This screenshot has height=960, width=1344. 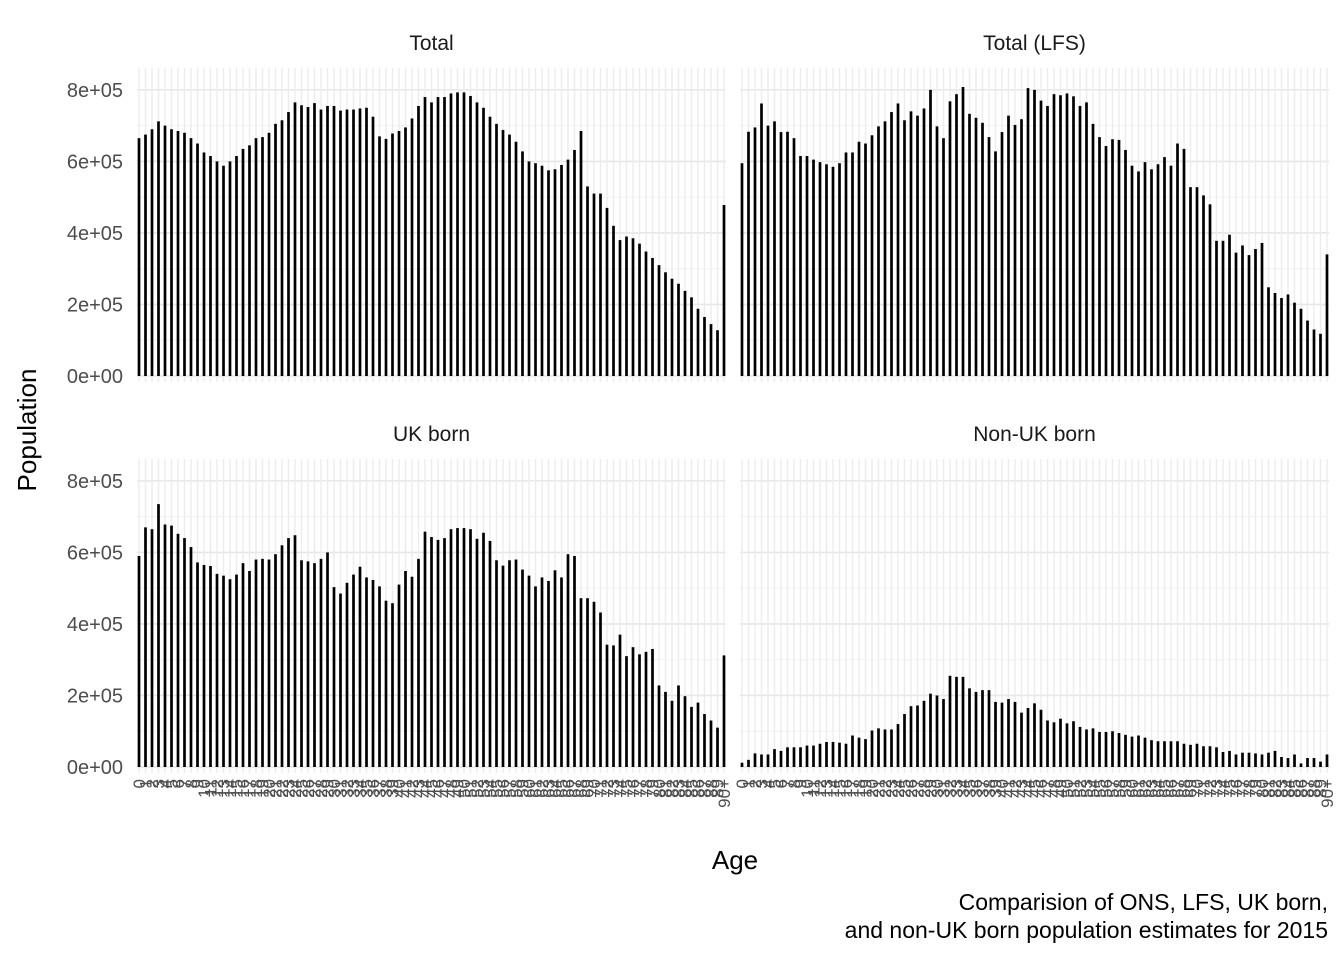 What do you see at coordinates (256, 788) in the screenshot?
I see `x-tick-label: 18` at bounding box center [256, 788].